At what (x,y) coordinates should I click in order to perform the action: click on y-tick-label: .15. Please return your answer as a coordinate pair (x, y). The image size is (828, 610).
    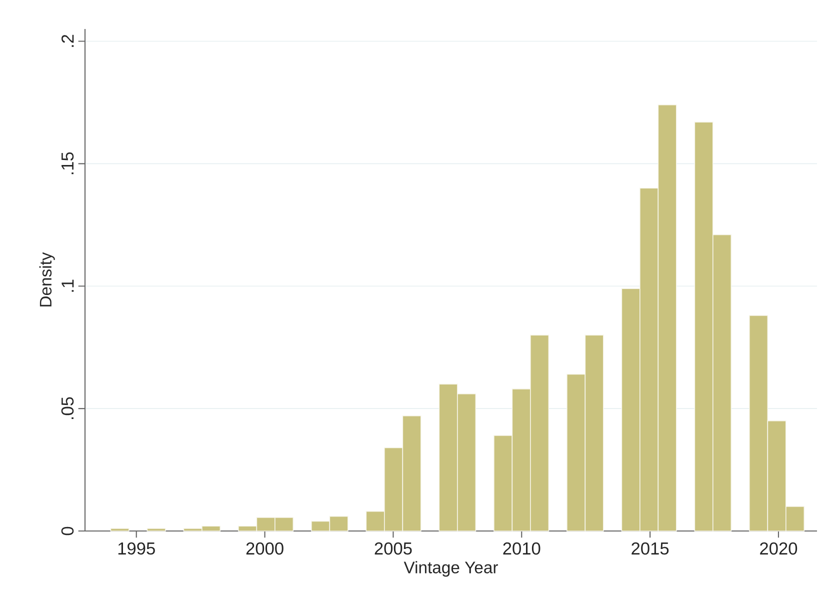
    Looking at the image, I should click on (68, 163).